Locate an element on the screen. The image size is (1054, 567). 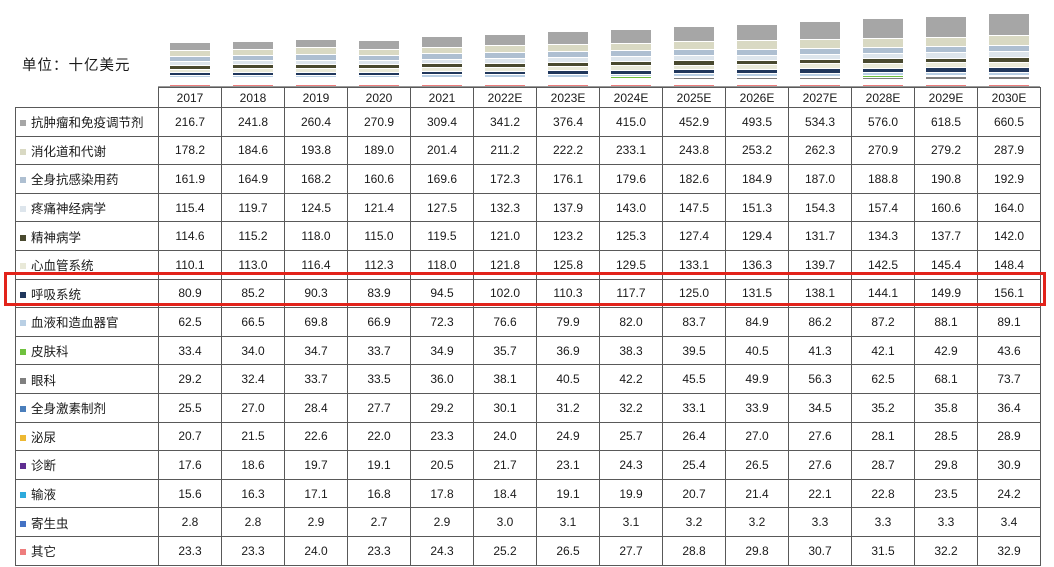
value-cell: 62.5 is located at coordinates (883, 379).